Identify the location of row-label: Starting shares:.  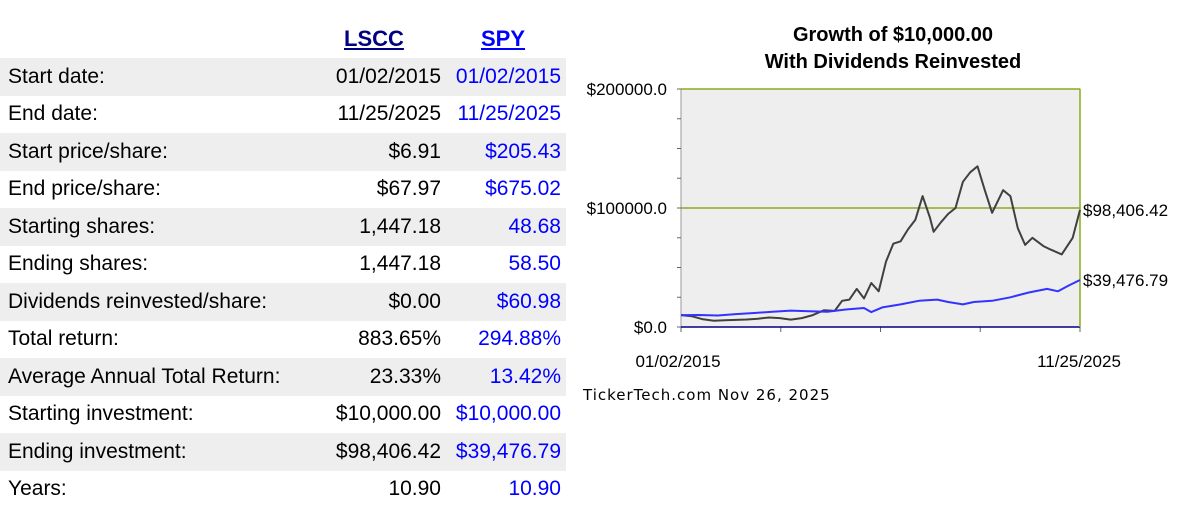
(156, 227).